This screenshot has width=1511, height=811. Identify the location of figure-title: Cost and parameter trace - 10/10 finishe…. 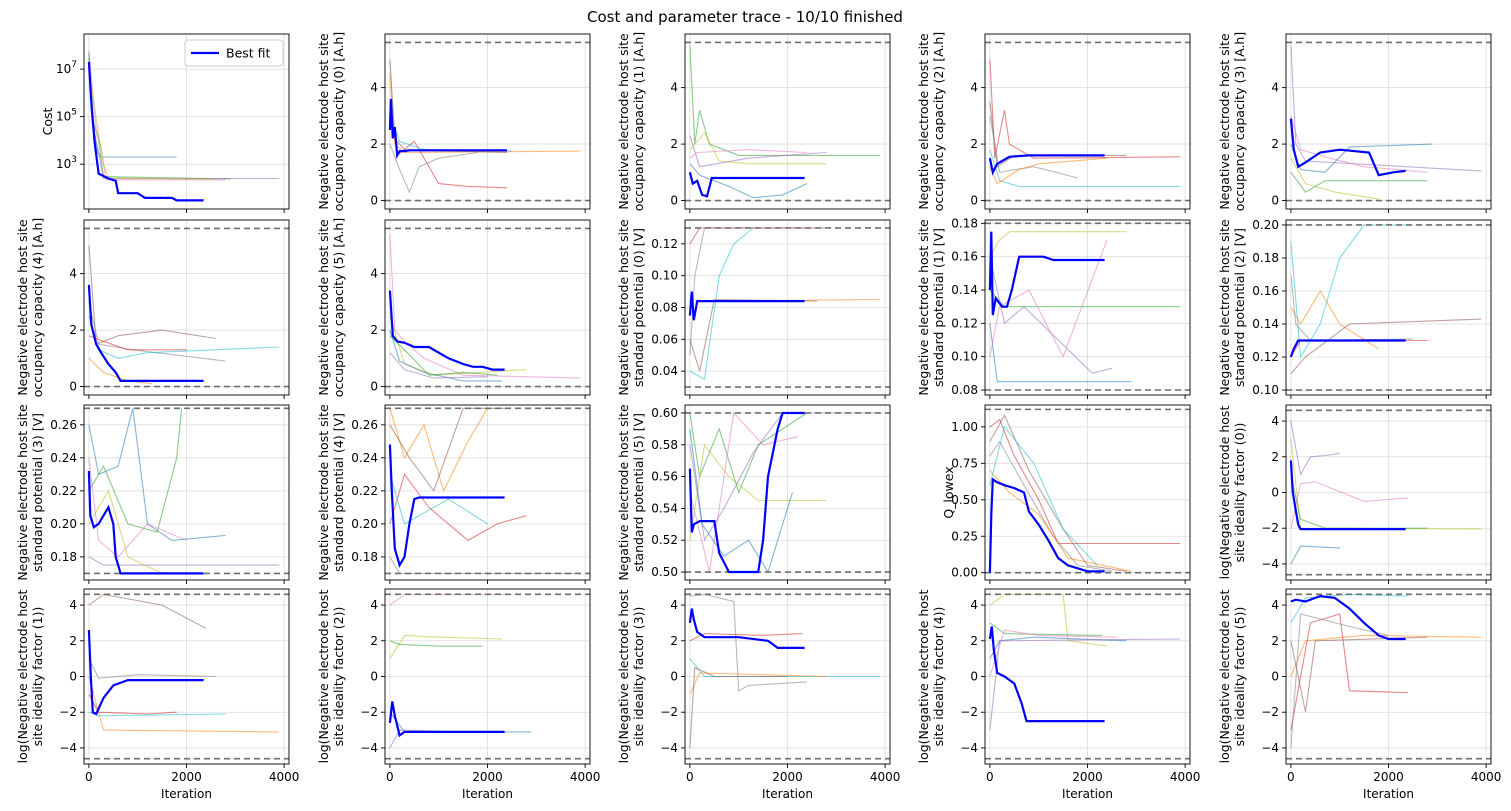
(745, 17).